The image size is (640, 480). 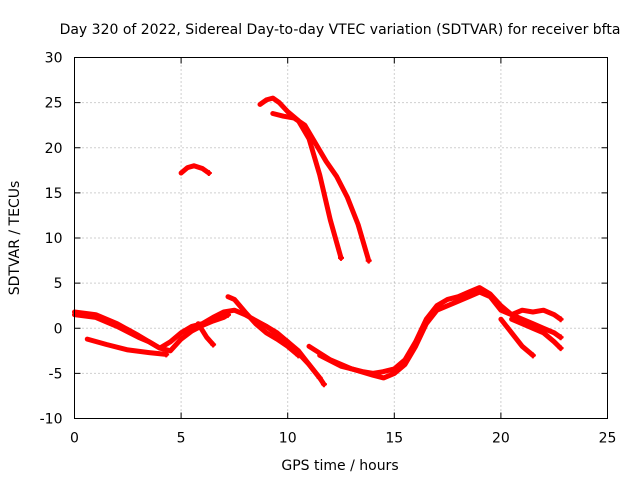 What do you see at coordinates (15, 238) in the screenshot?
I see `y-axis-label: SDTVAR / TECUs` at bounding box center [15, 238].